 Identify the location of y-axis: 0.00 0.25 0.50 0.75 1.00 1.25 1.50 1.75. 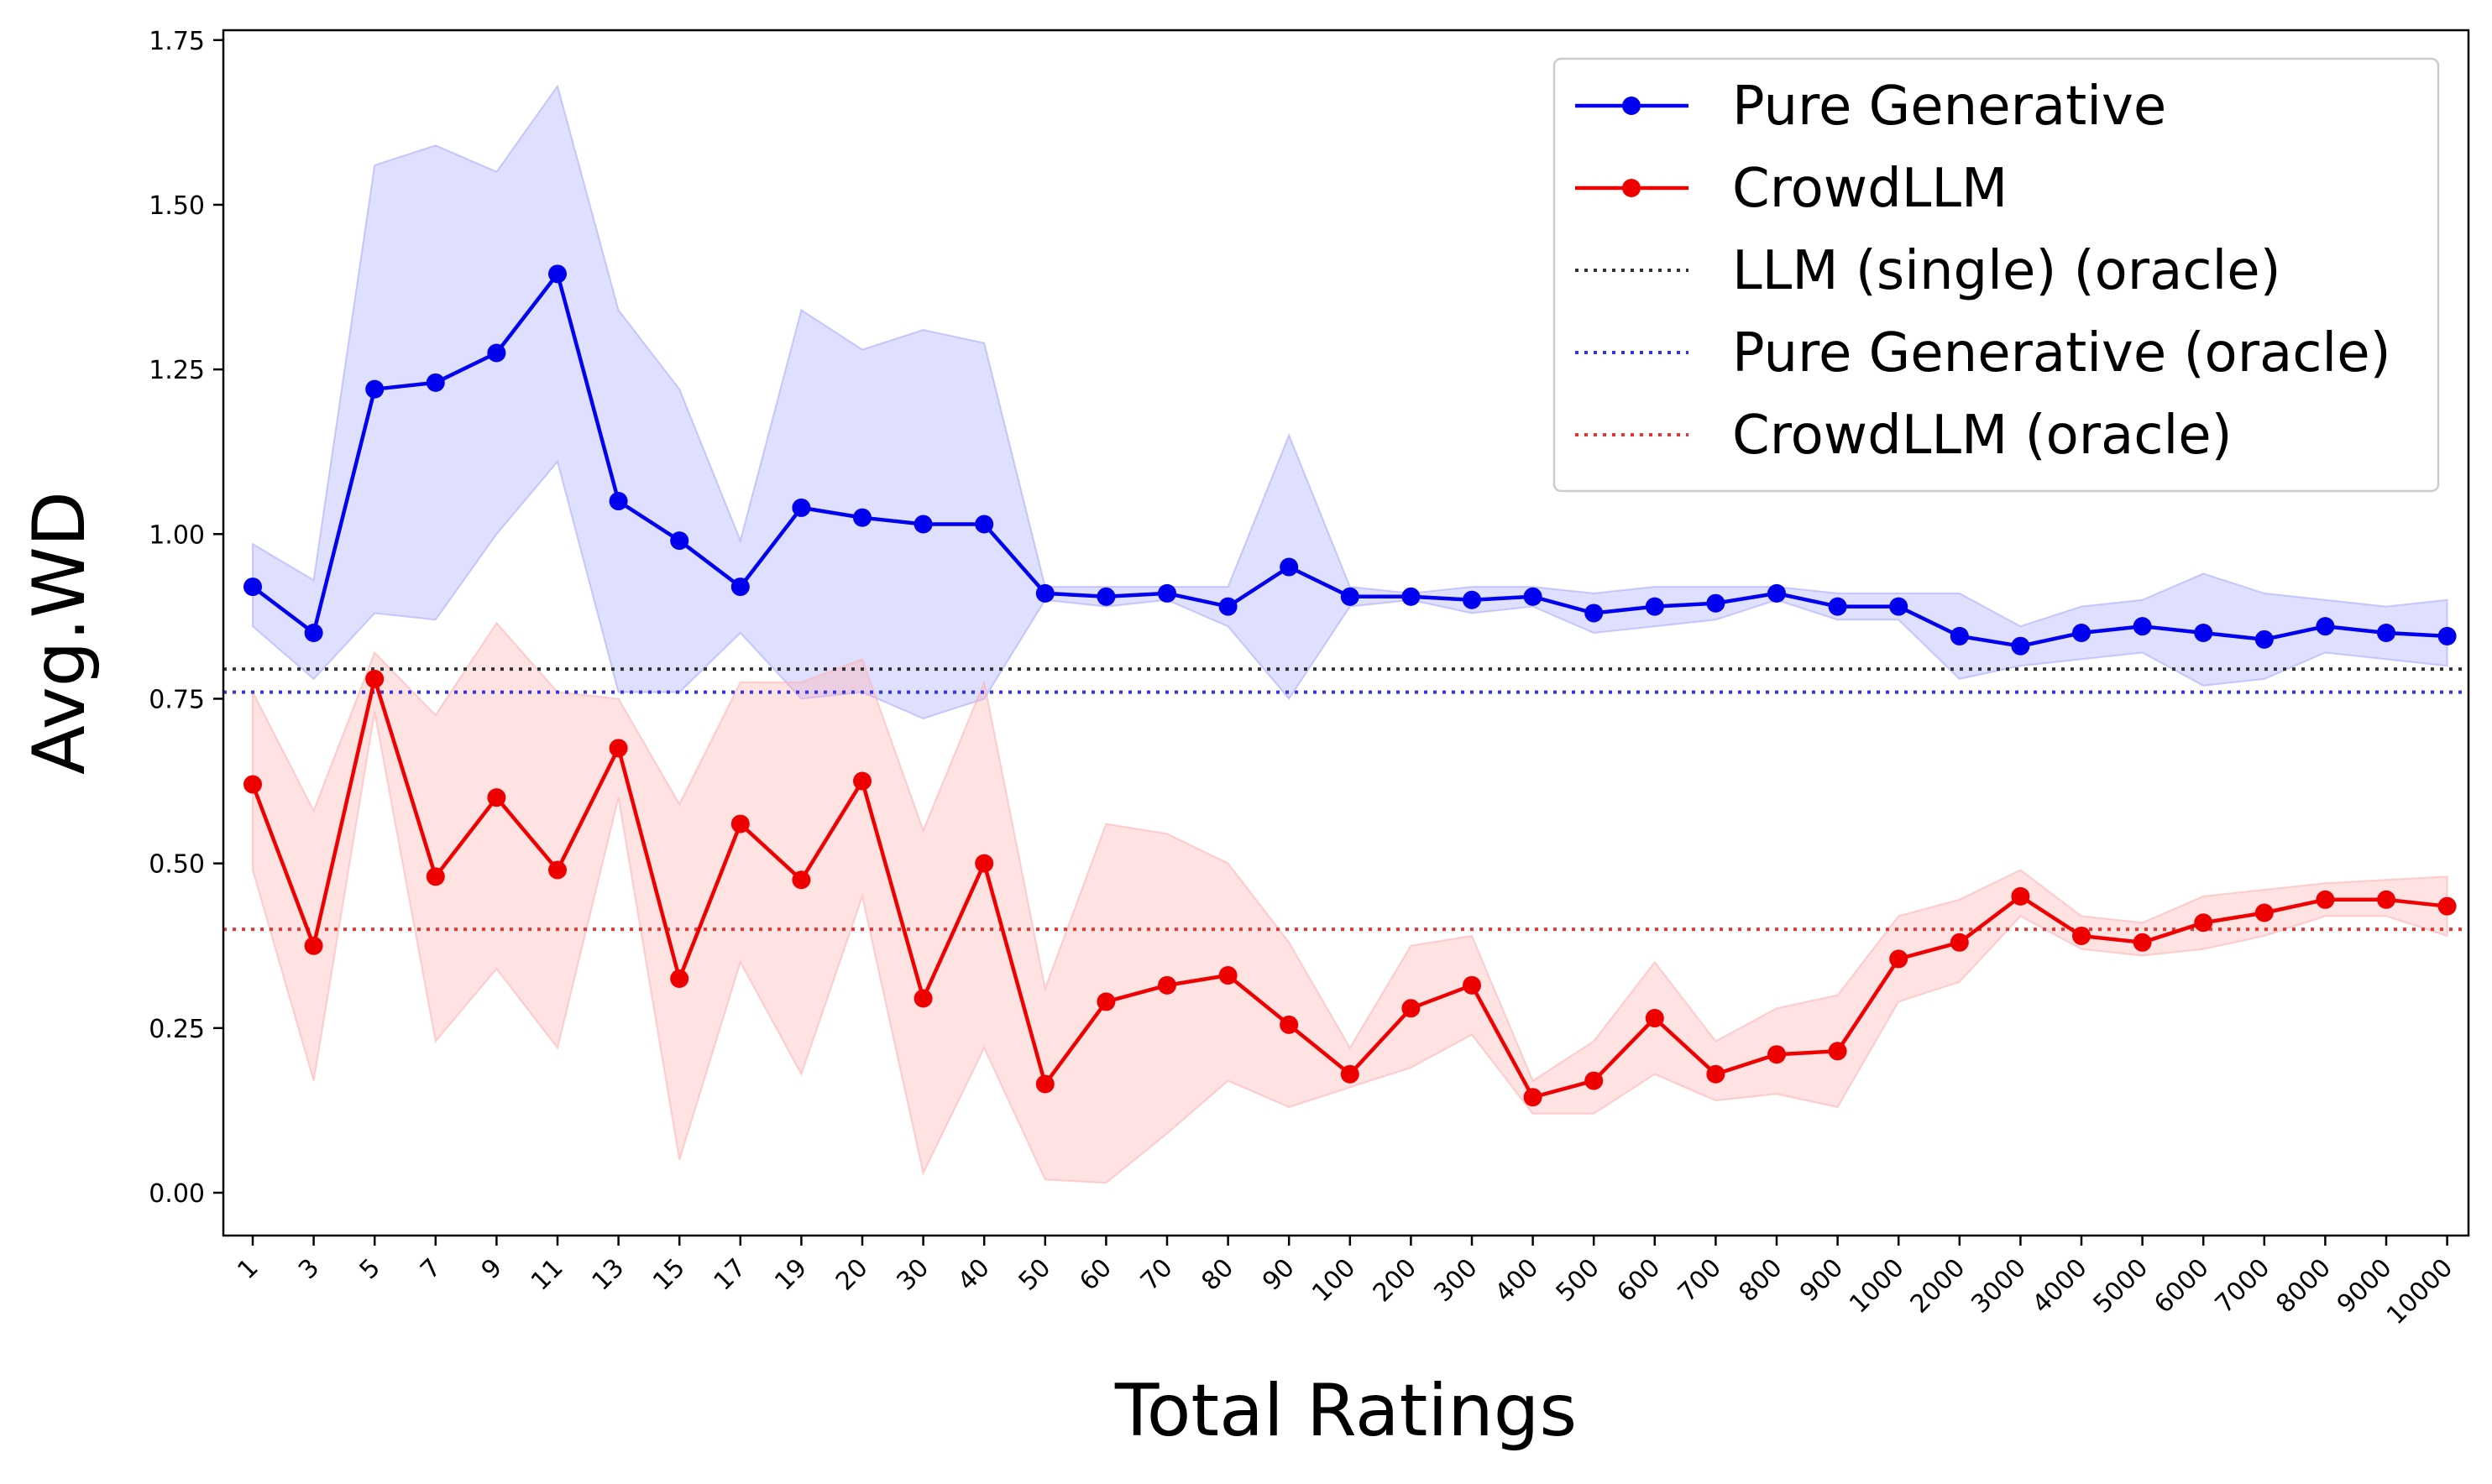
(186, 618).